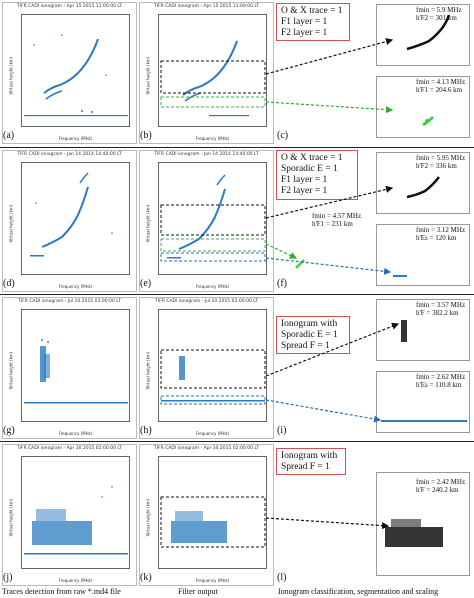  I want to click on panel-label: (c), so click(283, 135).